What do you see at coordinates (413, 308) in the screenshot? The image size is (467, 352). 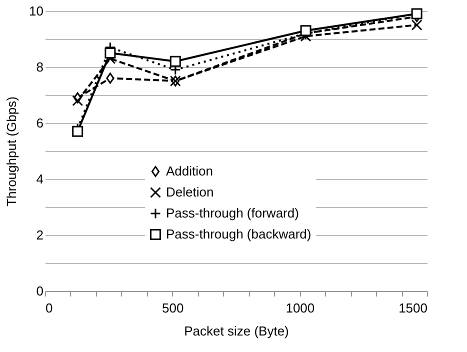 I see `x-tick-label: 1500` at bounding box center [413, 308].